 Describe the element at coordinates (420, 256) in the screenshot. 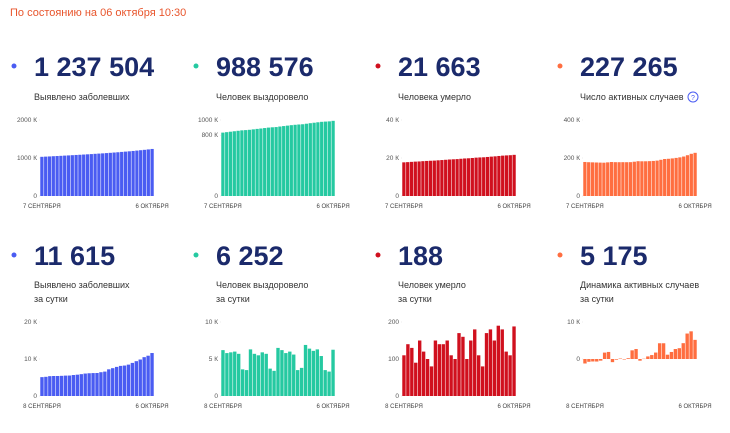

I see `big-number: 188` at that location.